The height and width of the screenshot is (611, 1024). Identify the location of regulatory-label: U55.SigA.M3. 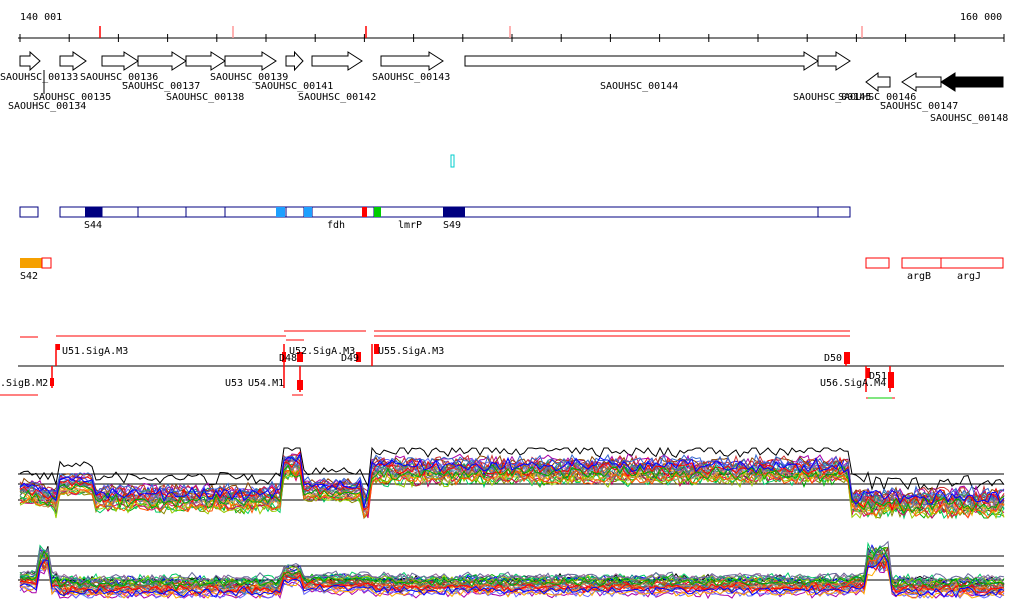
(411, 351).